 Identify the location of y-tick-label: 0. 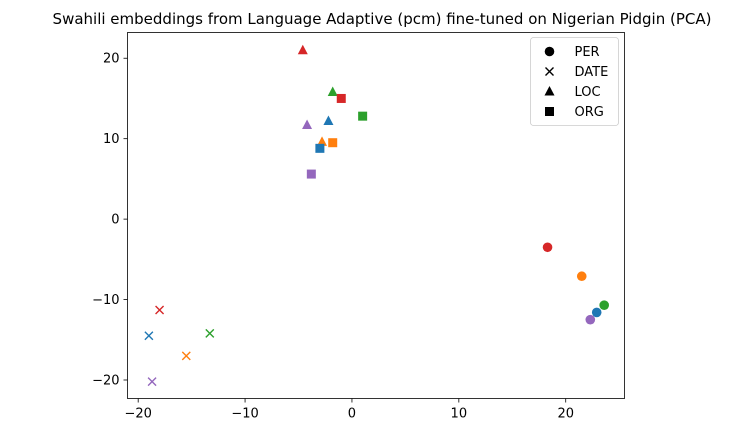
(115, 220).